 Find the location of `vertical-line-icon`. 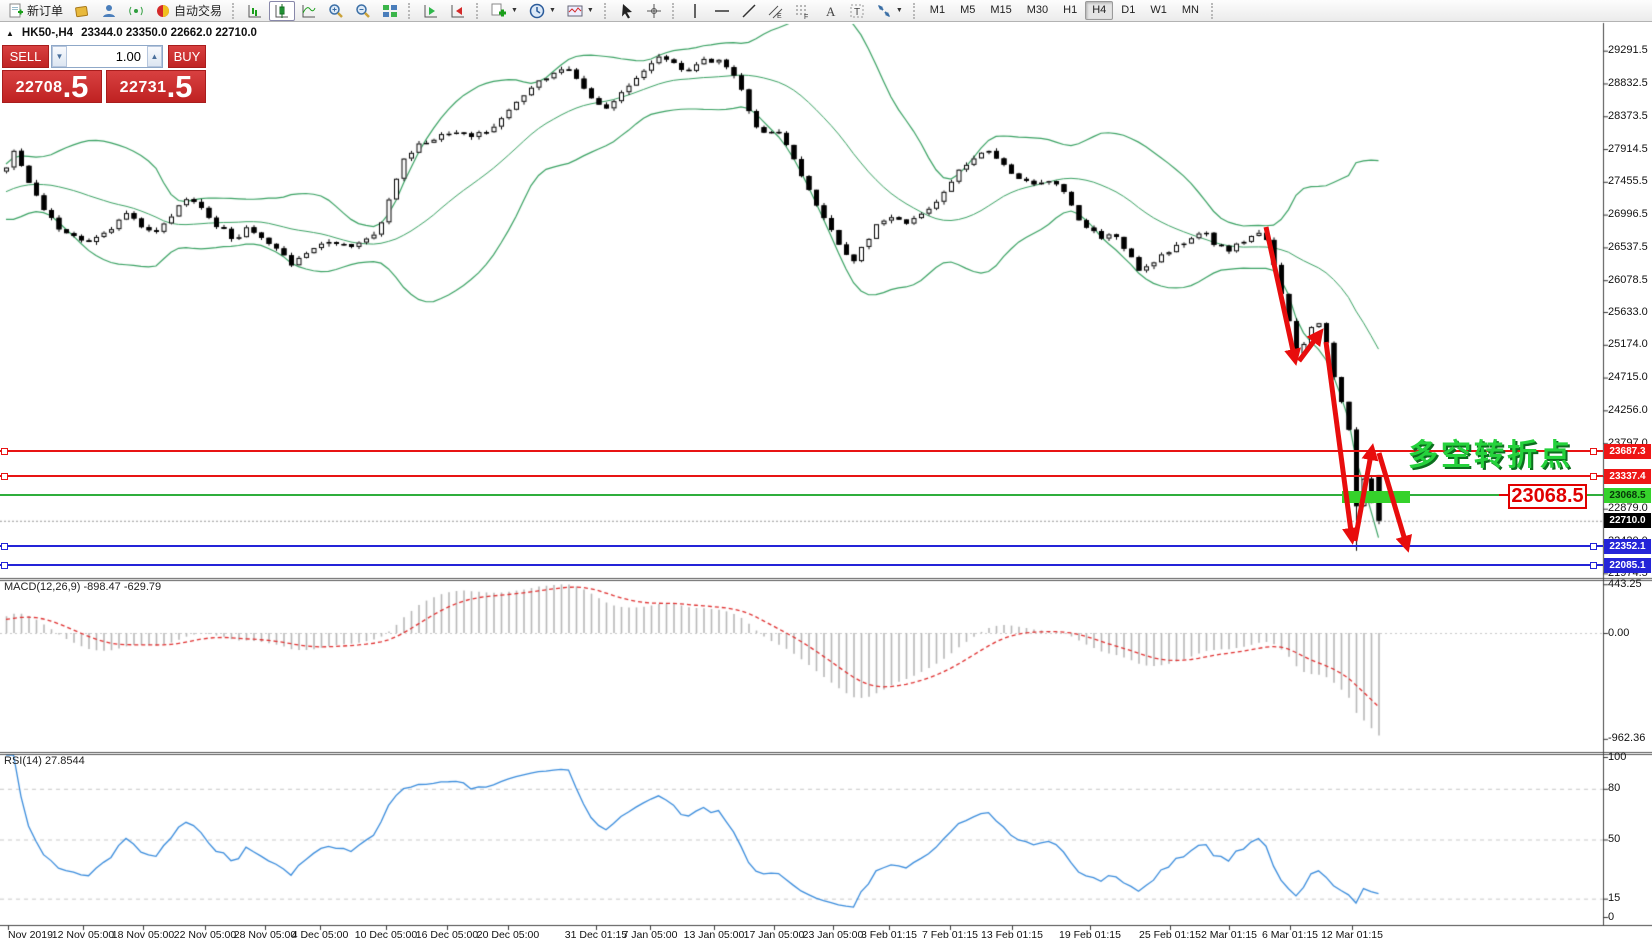

vertical-line-icon is located at coordinates (695, 11).